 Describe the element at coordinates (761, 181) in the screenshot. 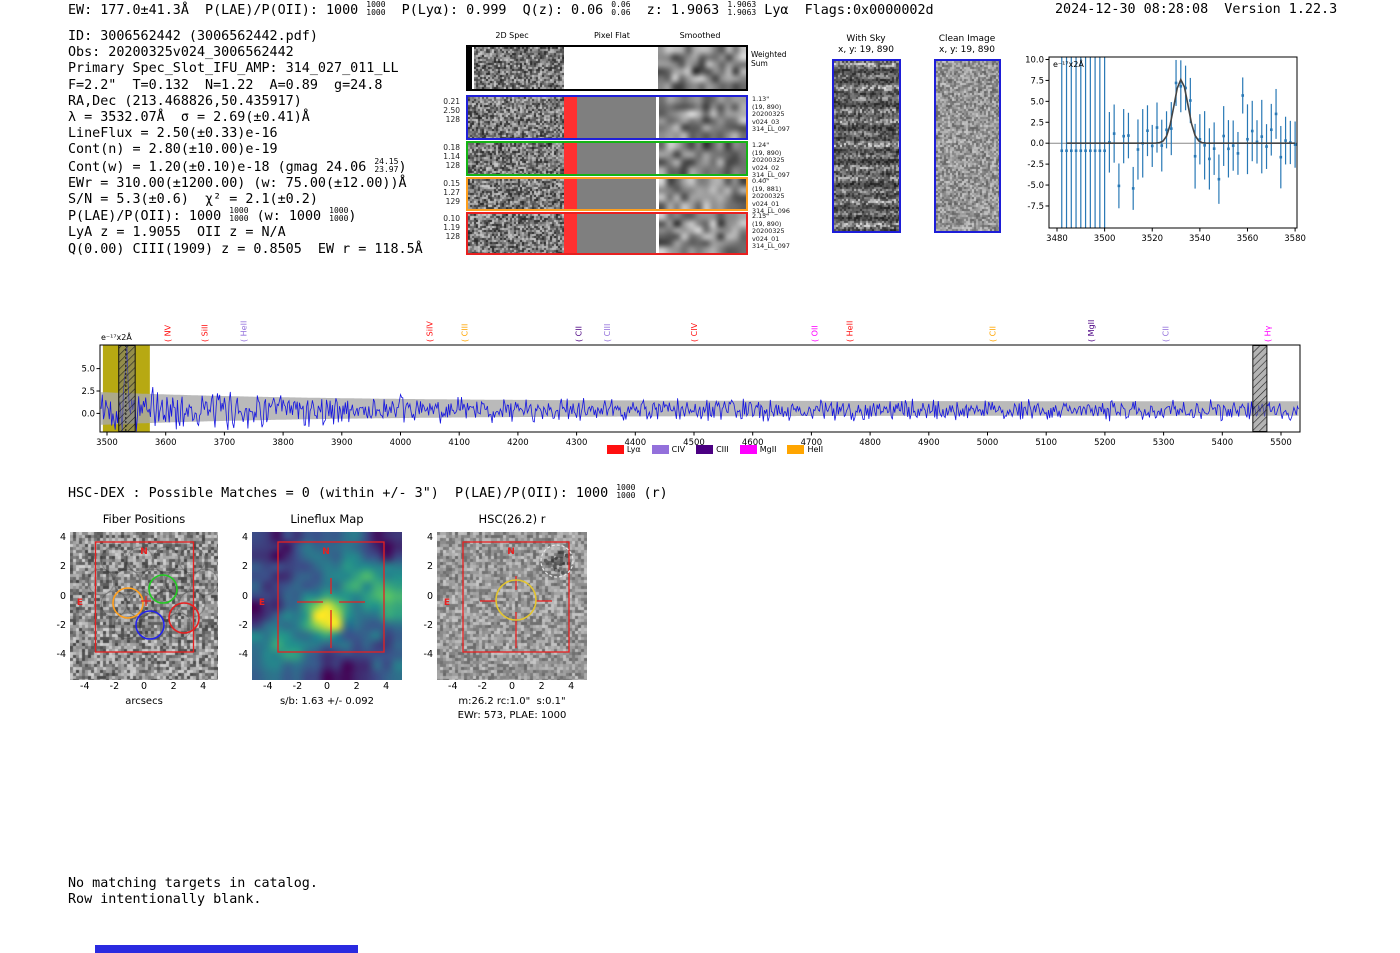

I see `row-right-label-line: 0.40"` at that location.